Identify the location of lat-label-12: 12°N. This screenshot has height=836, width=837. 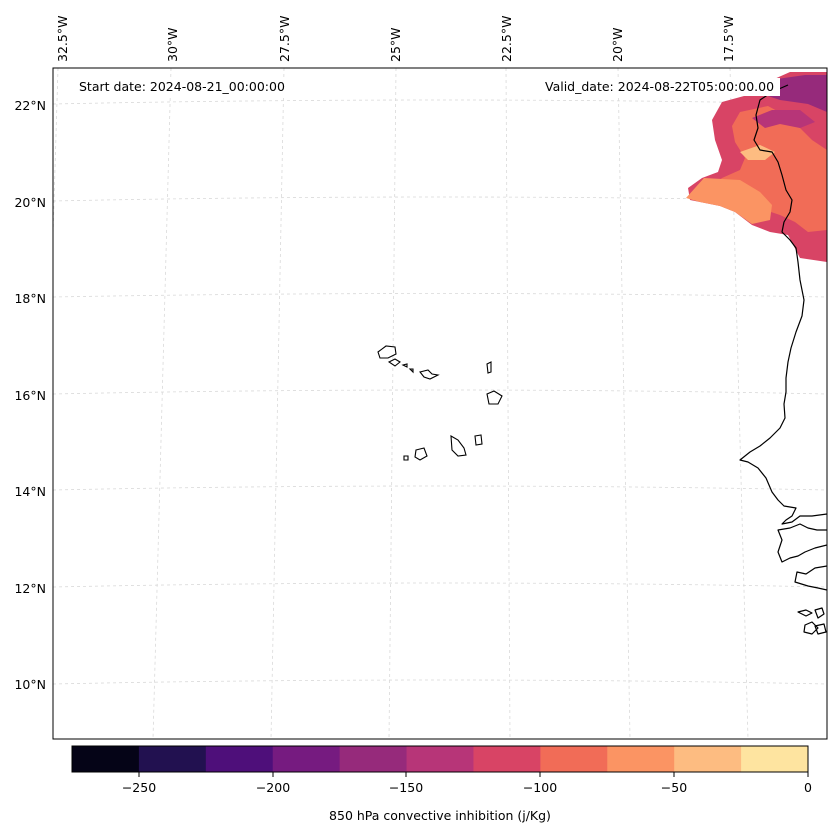
(30, 588).